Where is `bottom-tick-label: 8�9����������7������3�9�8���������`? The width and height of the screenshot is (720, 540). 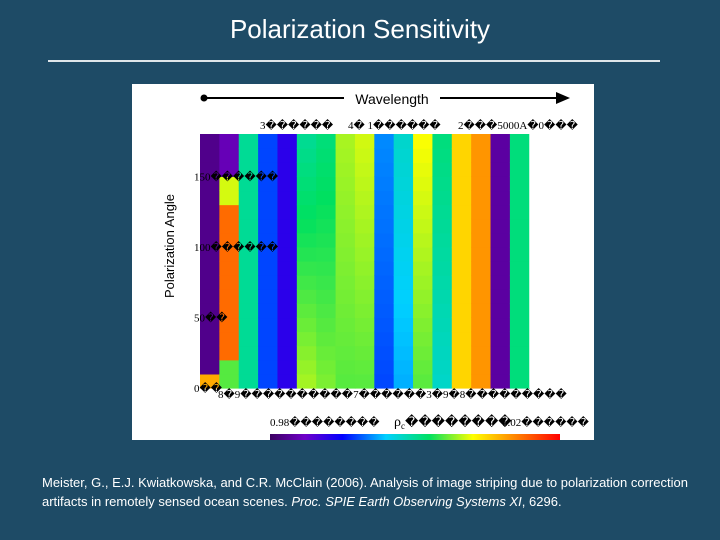
bottom-tick-label: 8�9����������7������3�9�8��������� is located at coordinates (393, 394).